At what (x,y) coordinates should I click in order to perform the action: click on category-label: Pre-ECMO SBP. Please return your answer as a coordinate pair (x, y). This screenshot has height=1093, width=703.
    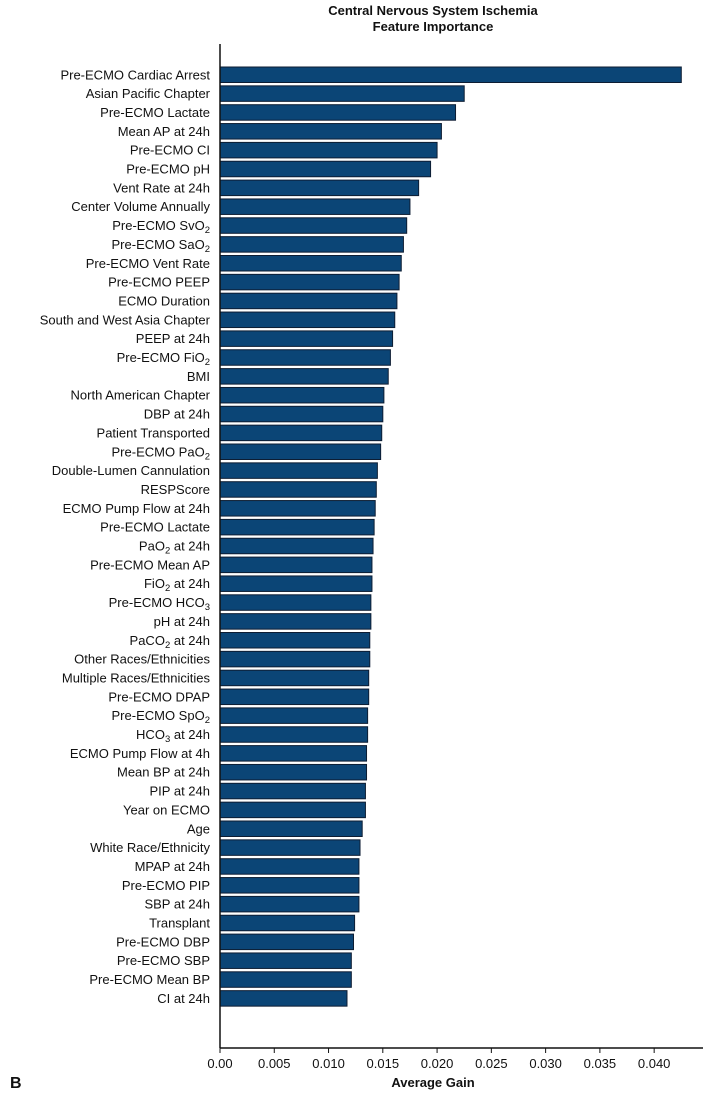
    Looking at the image, I should click on (163, 960).